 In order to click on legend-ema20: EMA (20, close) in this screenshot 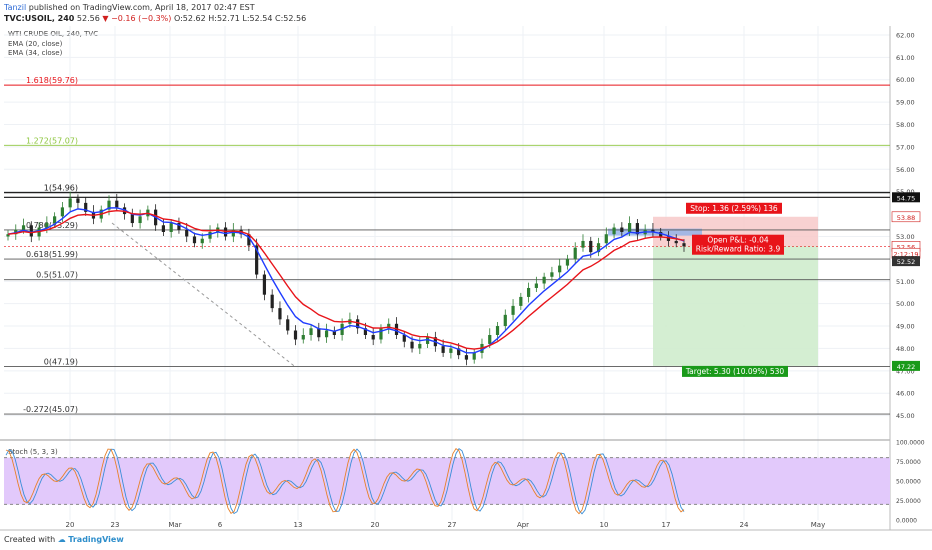, I will do `click(35, 43)`.